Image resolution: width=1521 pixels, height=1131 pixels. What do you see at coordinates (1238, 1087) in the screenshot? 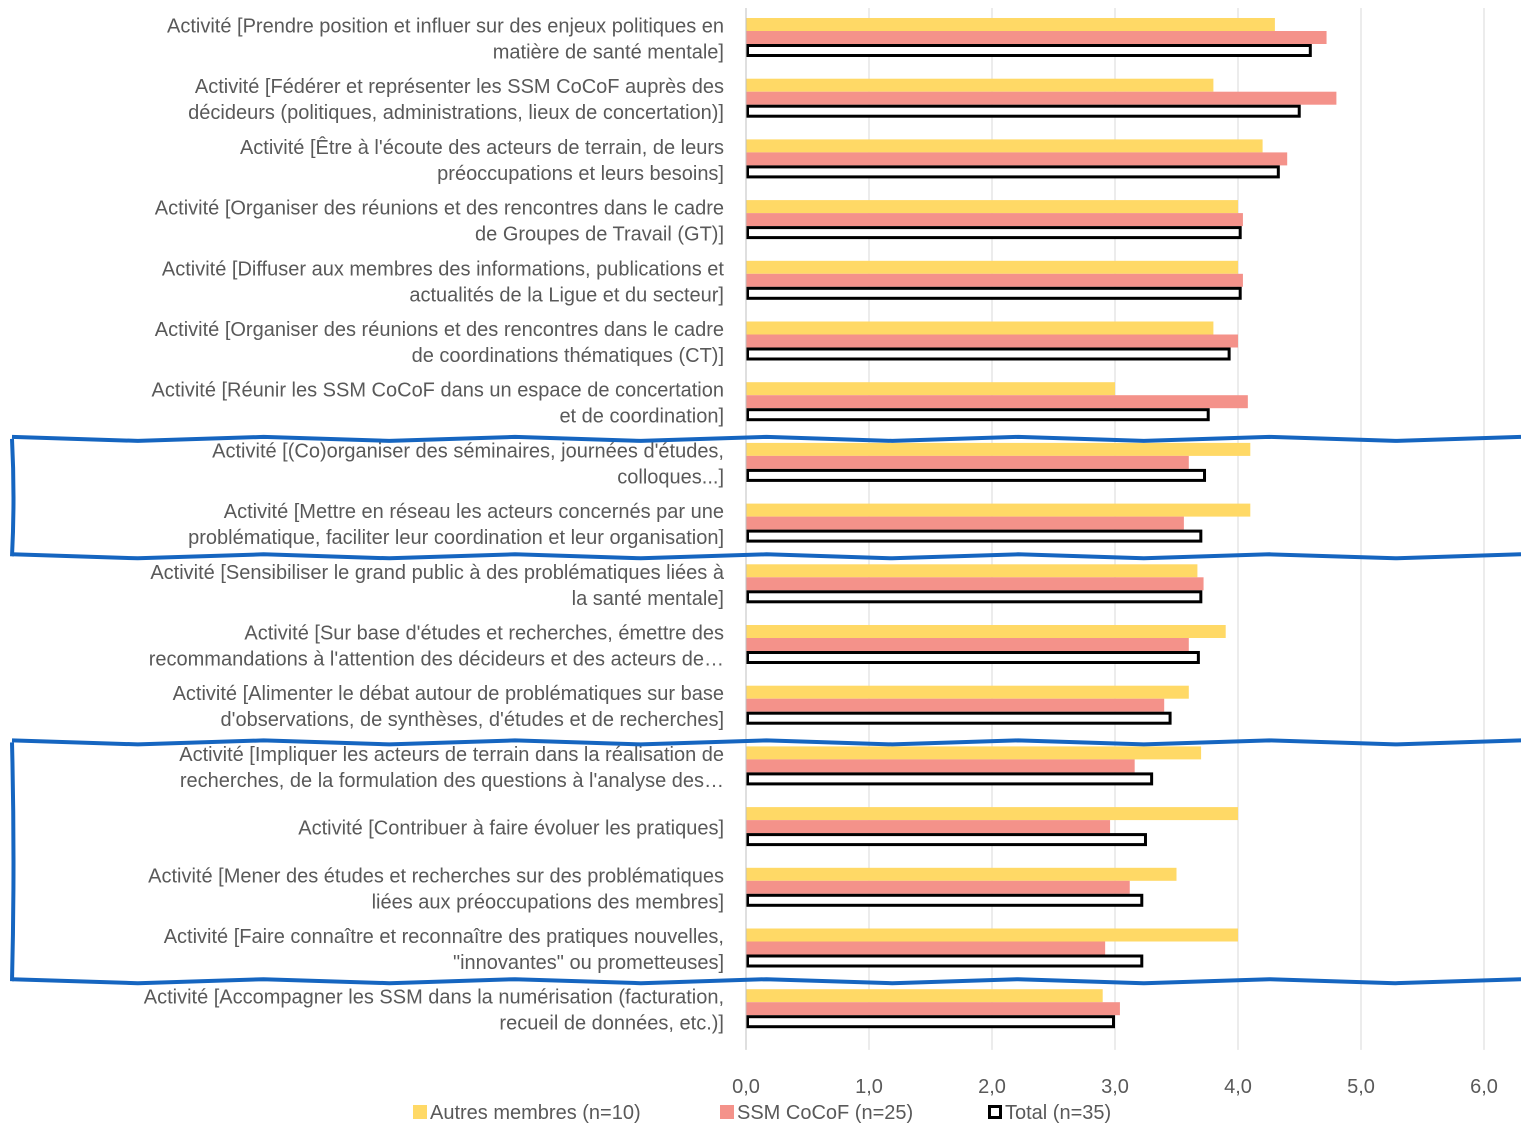
I see `x-tick-label: 4,0` at bounding box center [1238, 1087].